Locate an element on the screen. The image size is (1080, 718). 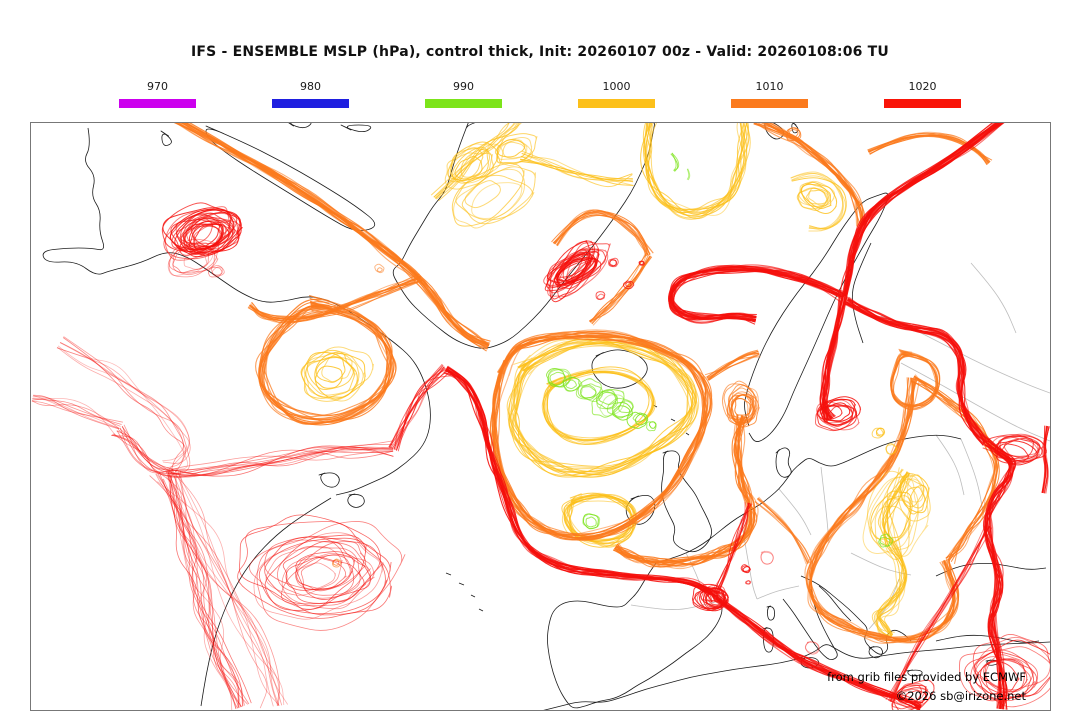
pressure-legend: 970 980 990 1000 1010 1020 is located at coordinates (540, 94).